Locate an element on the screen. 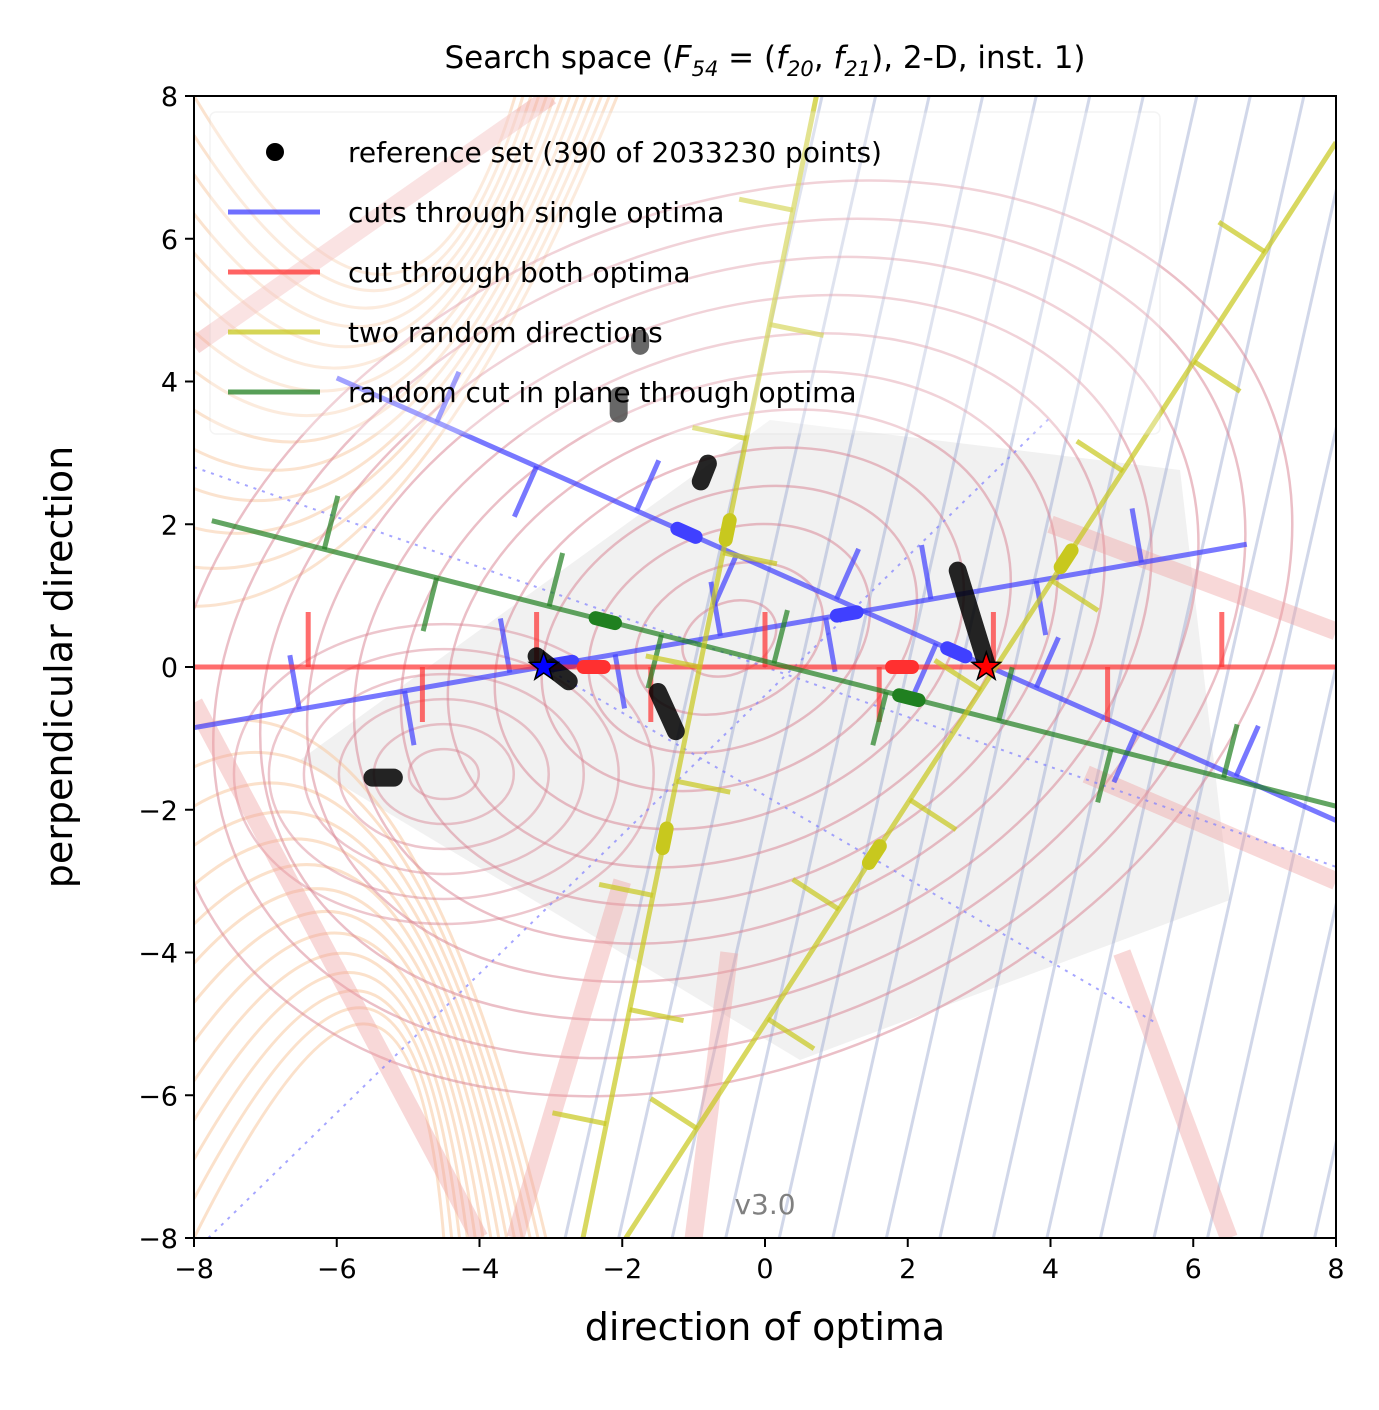  x-tick-label: −6 is located at coordinates (337, 1269).